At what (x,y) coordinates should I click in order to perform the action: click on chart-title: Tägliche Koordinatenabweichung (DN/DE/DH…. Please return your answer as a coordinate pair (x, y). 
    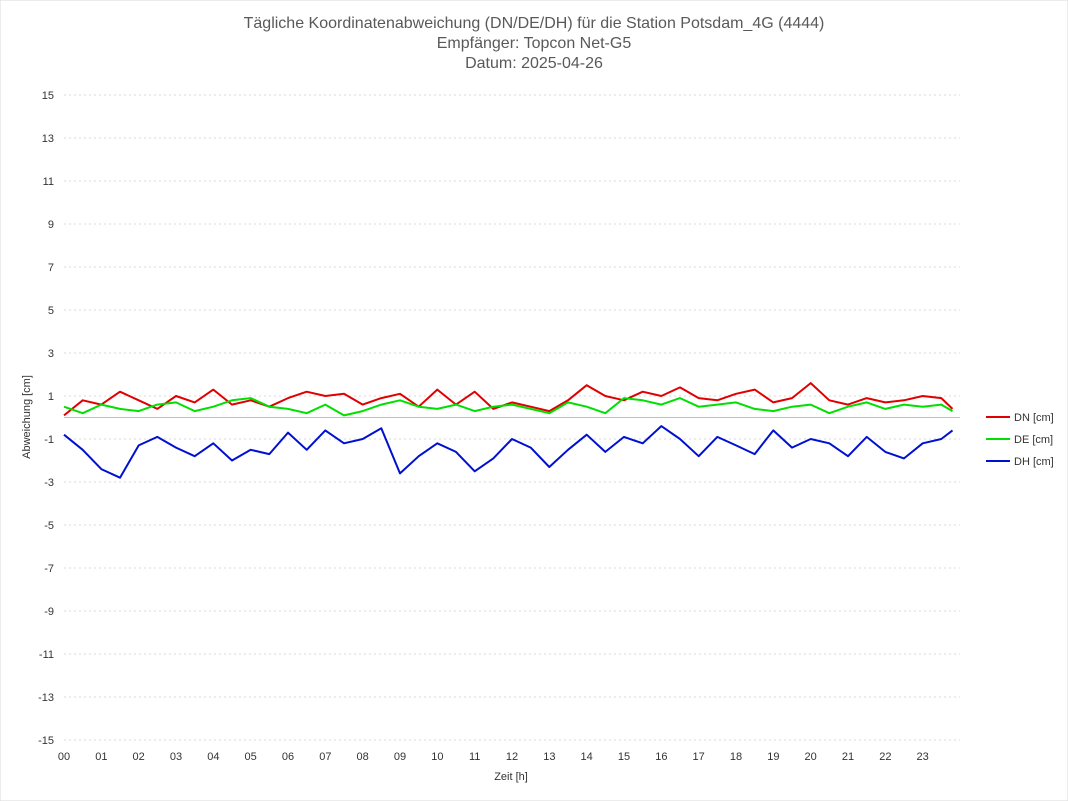
    Looking at the image, I should click on (534, 43).